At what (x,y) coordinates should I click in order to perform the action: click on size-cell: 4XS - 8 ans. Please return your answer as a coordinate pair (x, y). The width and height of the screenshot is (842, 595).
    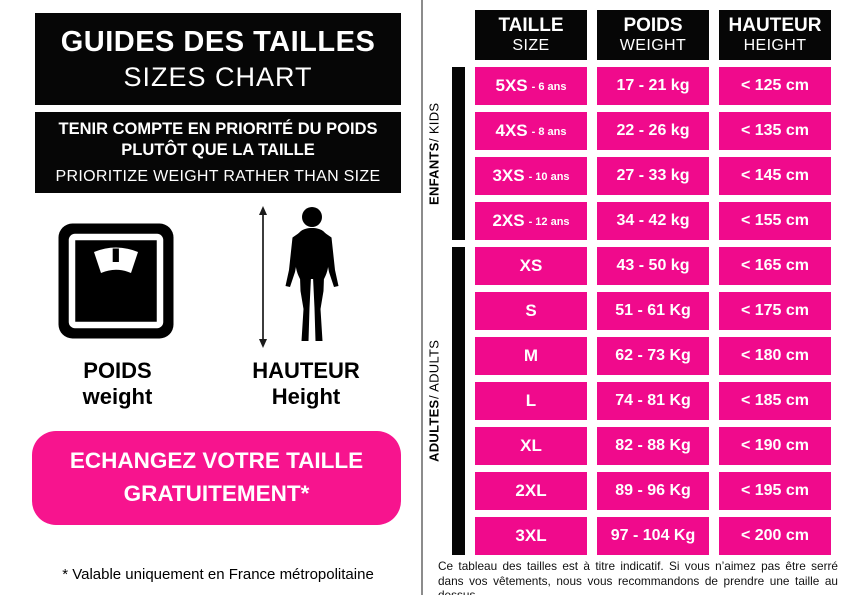
    Looking at the image, I should click on (531, 131).